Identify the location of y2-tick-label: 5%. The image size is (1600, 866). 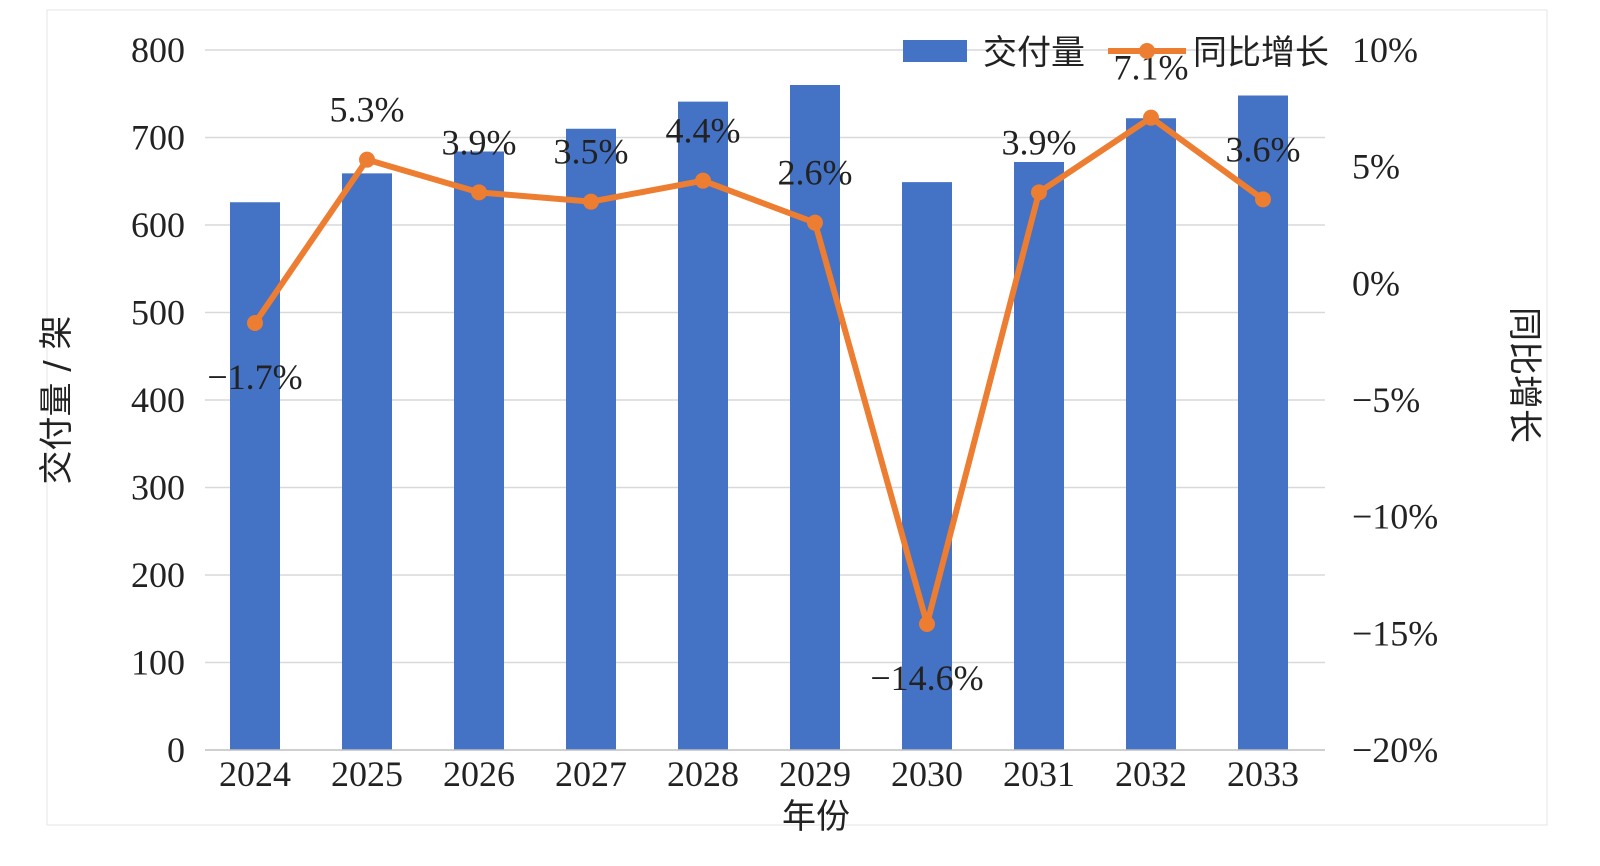
(1376, 167).